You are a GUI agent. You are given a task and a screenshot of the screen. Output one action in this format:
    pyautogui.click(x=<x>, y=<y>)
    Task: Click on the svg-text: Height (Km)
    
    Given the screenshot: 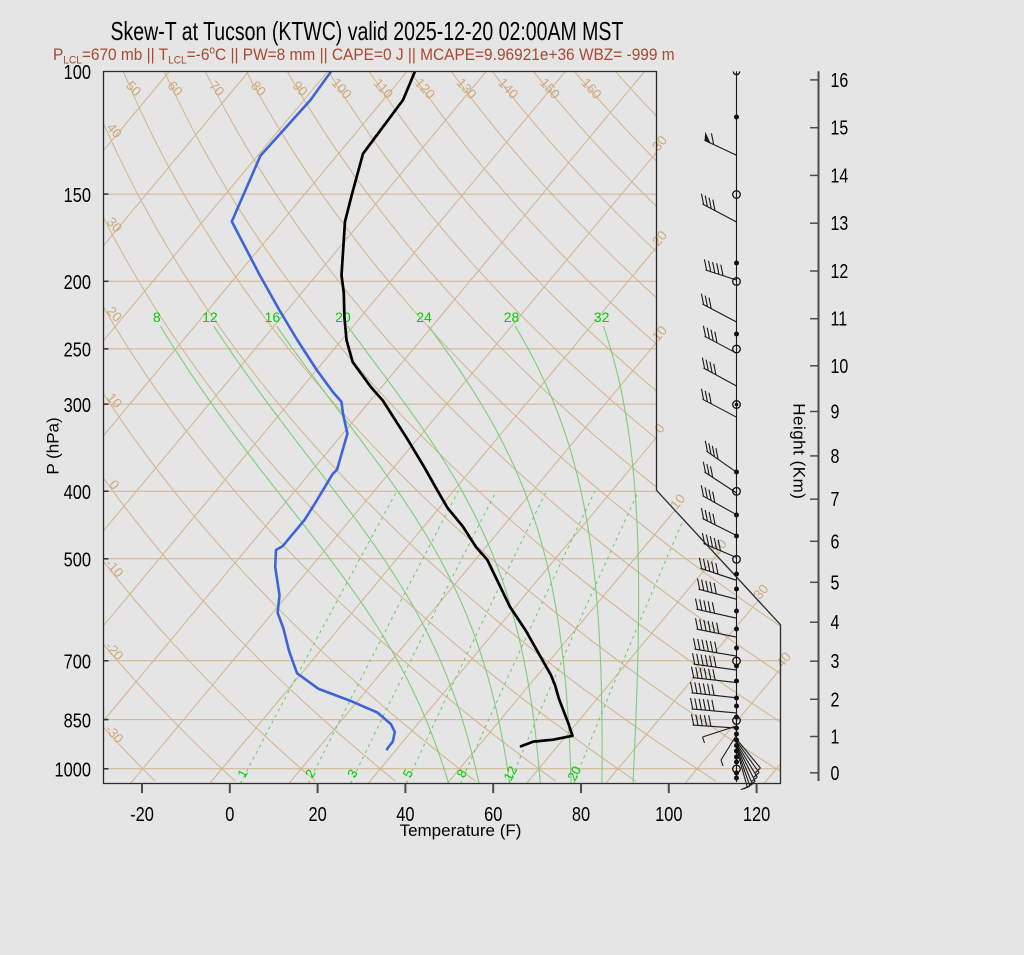 What is the action you would take?
    pyautogui.click(x=799, y=451)
    